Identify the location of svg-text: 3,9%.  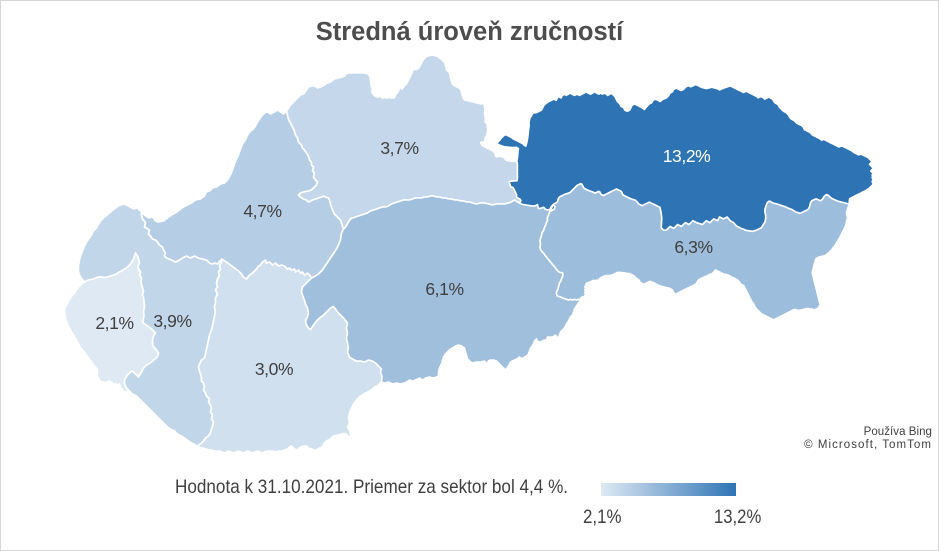
(172, 321).